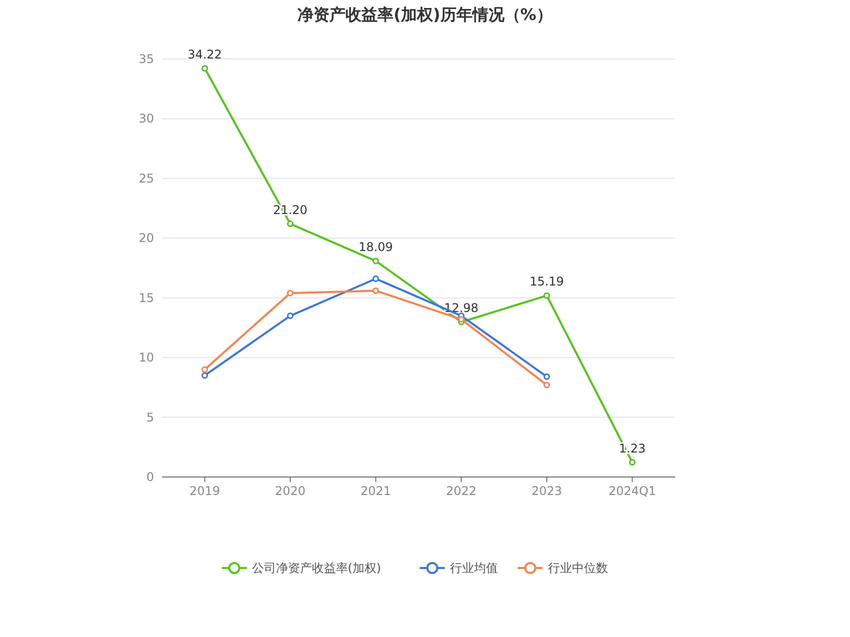 The height and width of the screenshot is (637, 850). Describe the element at coordinates (461, 307) in the screenshot. I see `data-label: 12.98` at that location.